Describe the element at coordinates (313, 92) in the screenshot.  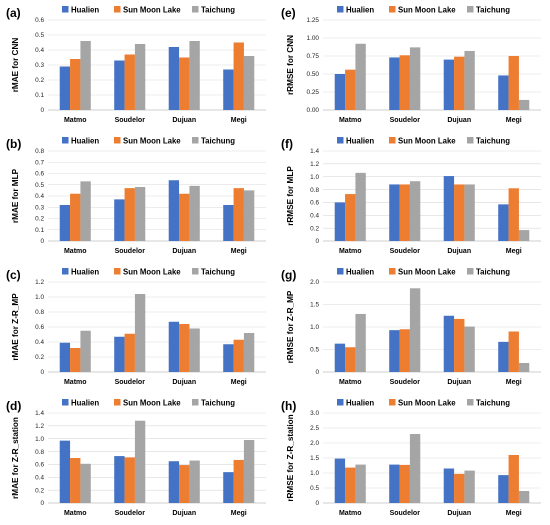
I see `y-tick-label: 0.25` at that location.